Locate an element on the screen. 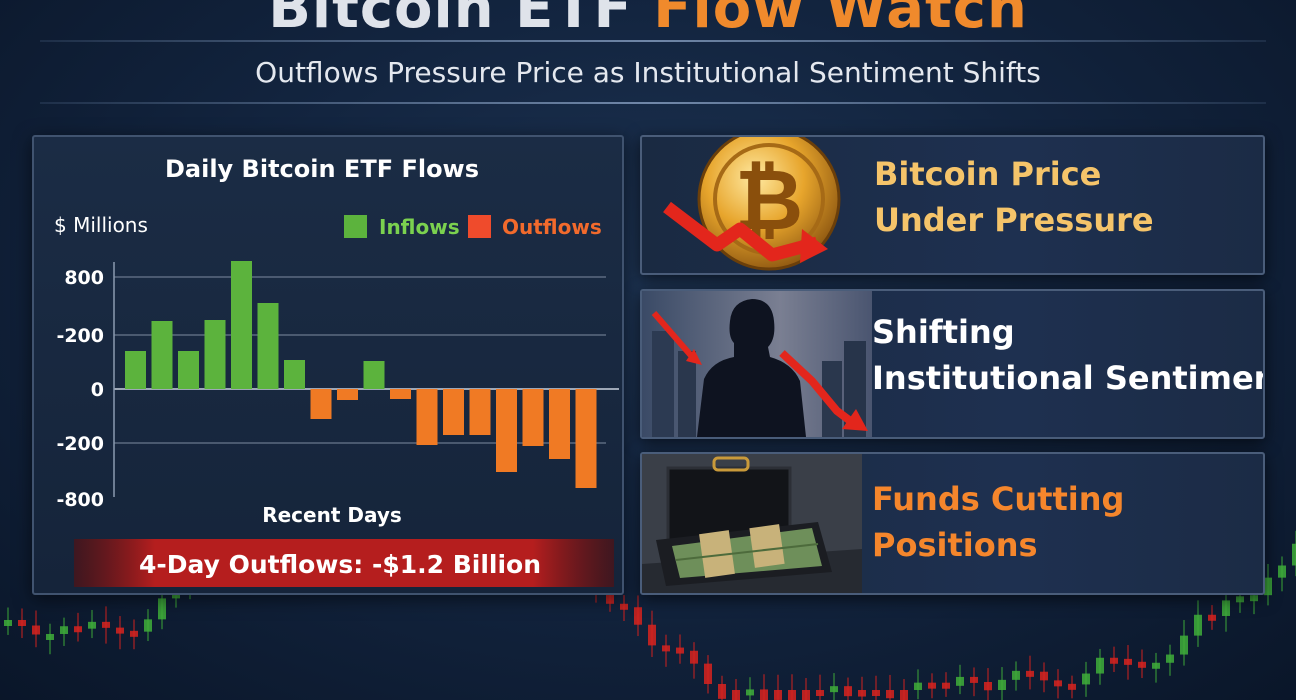 The height and width of the screenshot is (700, 1296). funds-card: Funds Cutting Positions is located at coordinates (952, 523).